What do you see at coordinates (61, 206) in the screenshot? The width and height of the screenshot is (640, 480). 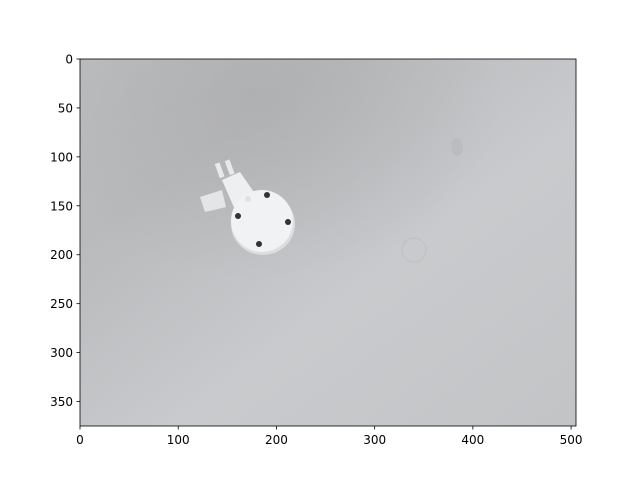 I see `y-tick-label: 150` at bounding box center [61, 206].